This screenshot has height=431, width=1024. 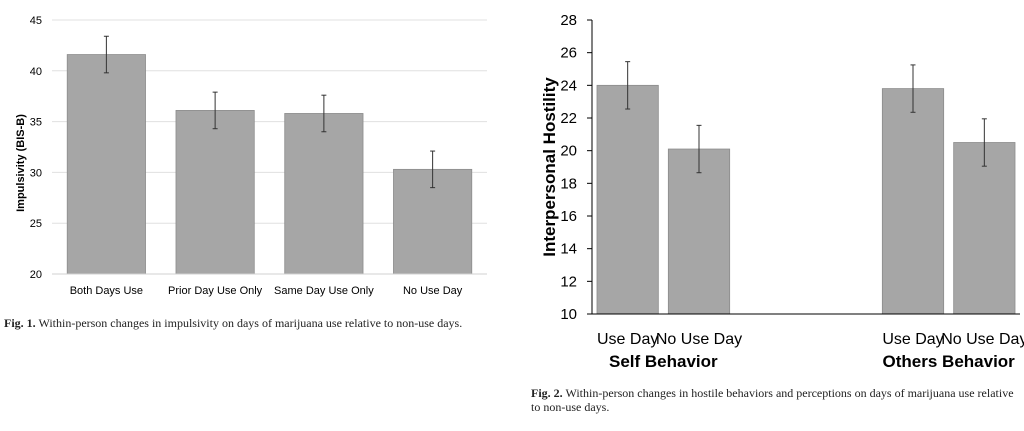 I want to click on fig2-y-tick-label: 14, so click(x=568, y=249).